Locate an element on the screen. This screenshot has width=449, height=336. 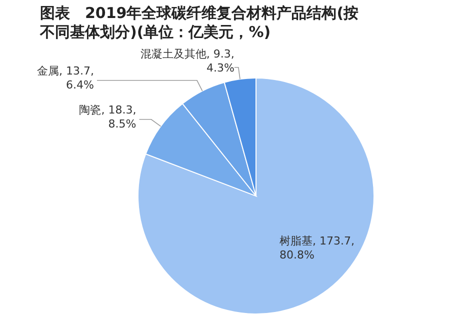
slice-label: 混凝土及其他, 9.3, 4.3% is located at coordinates (187, 60).